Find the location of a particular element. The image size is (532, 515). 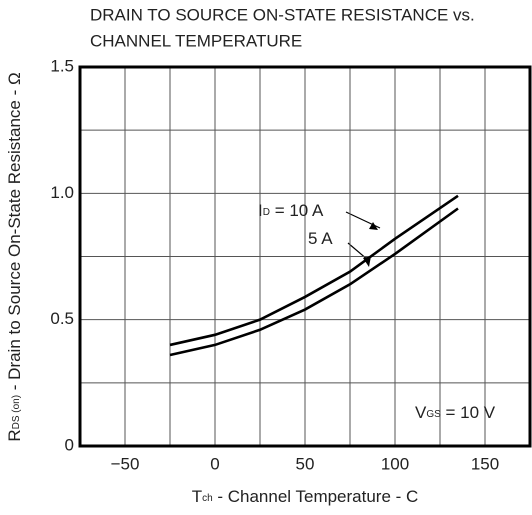

chart-title: DRAIN TO SOURCE ON-STATE RESISTANCE vs. is located at coordinates (282, 14).